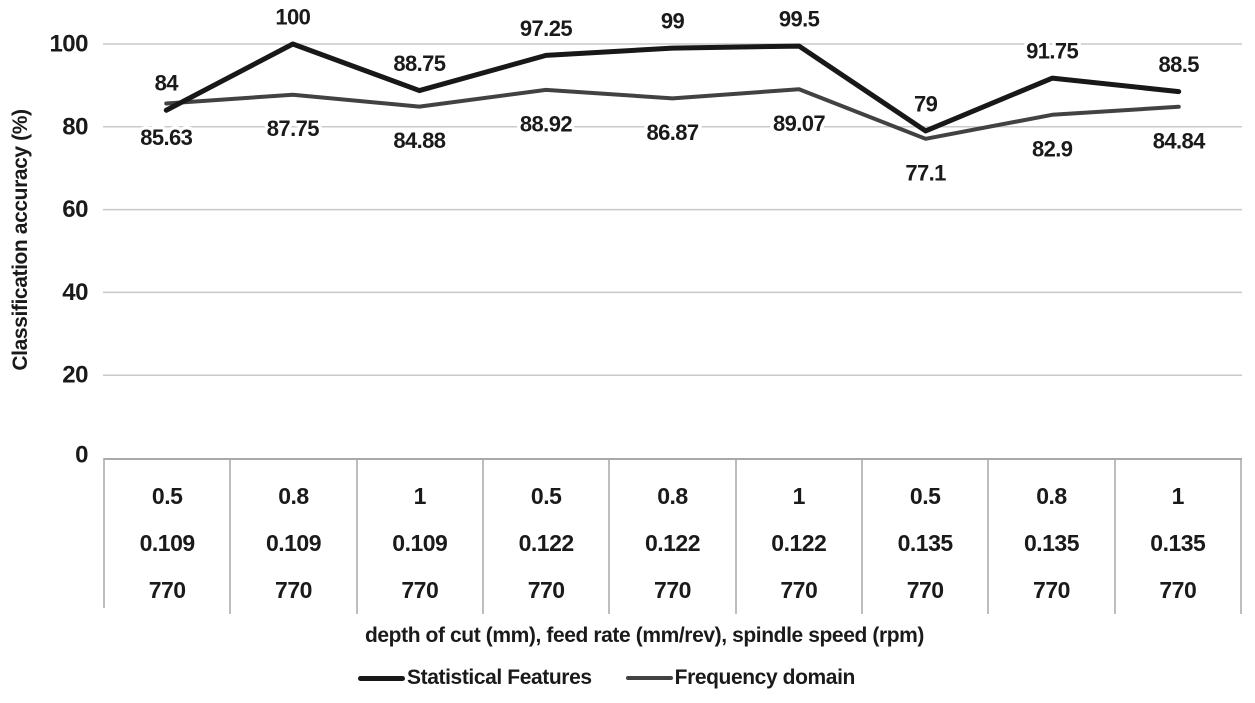 This screenshot has height=703, width=1255. Describe the element at coordinates (81, 455) in the screenshot. I see `y-tick-label: 0` at that location.